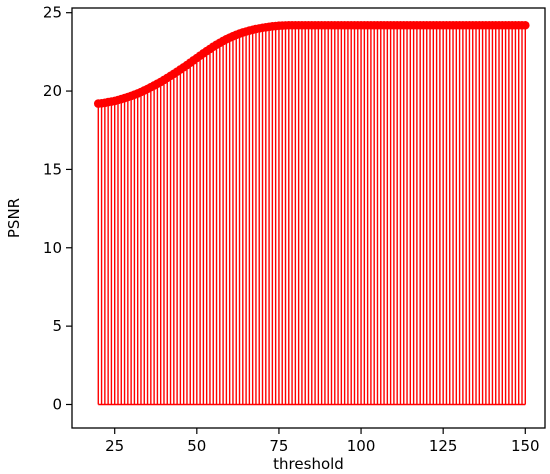 This screenshot has height=474, width=550. What do you see at coordinates (52, 248) in the screenshot?
I see `y-tick-label: 10` at bounding box center [52, 248].